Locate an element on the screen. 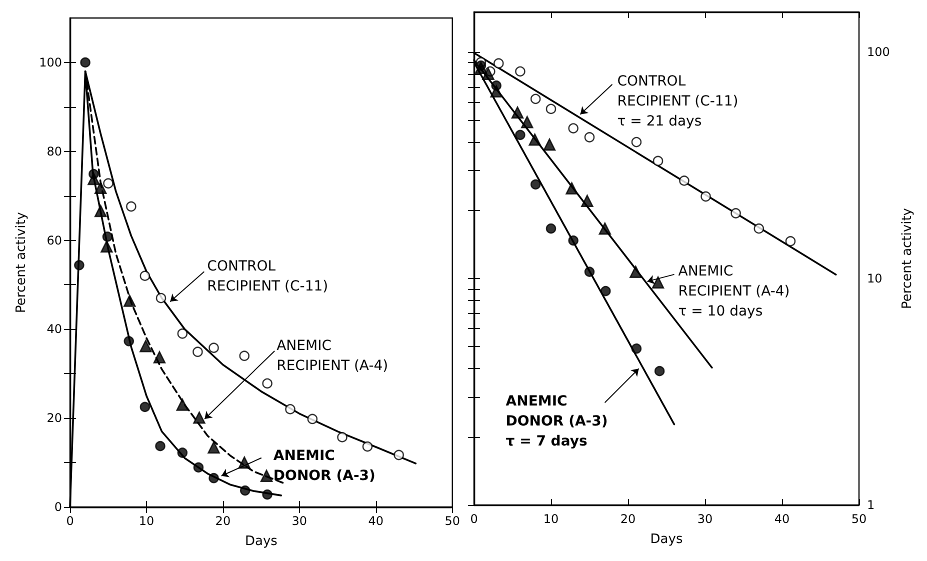  annotation: ANEMIC RECIPIENT (A-4) τ = 10 days is located at coordinates (734, 291).